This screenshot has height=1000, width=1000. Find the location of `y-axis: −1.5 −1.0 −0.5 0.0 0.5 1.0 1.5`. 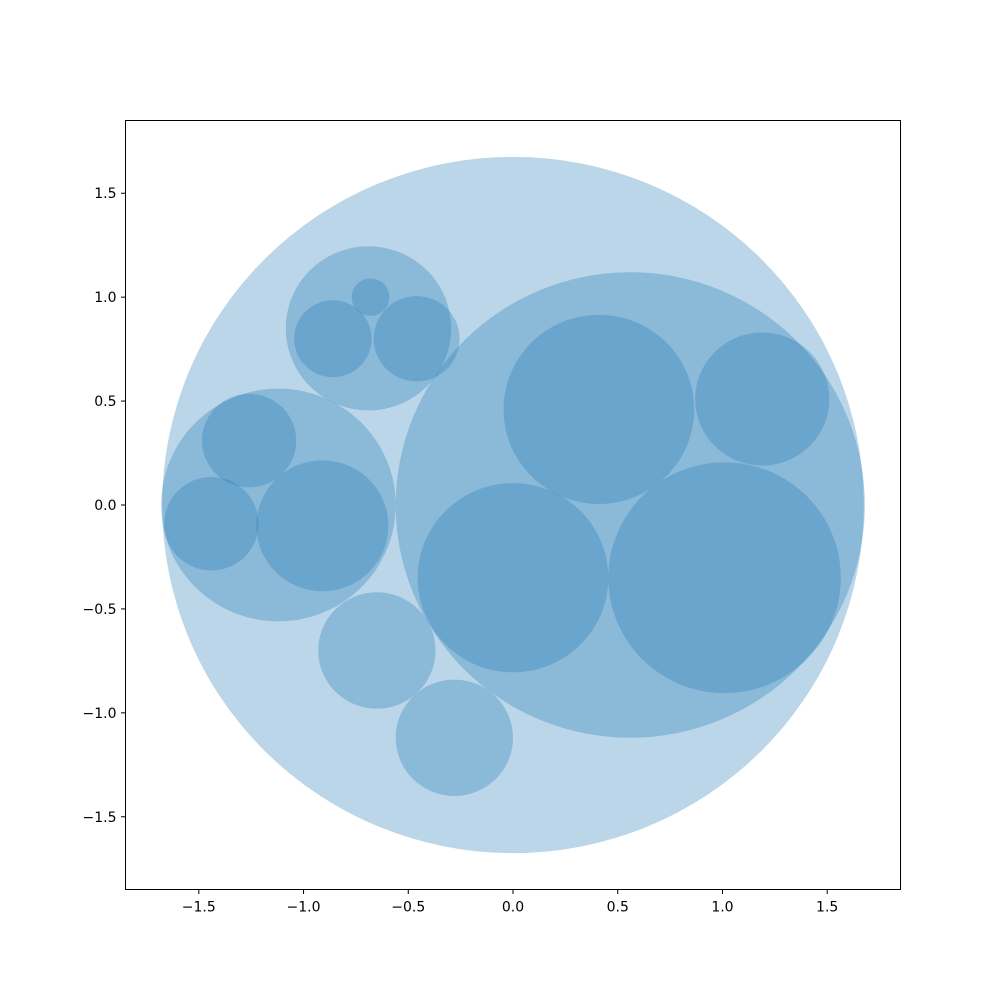

y-axis: −1.5 −1.0 −0.5 0.0 0.5 1.0 1.5 is located at coordinates (104, 506).